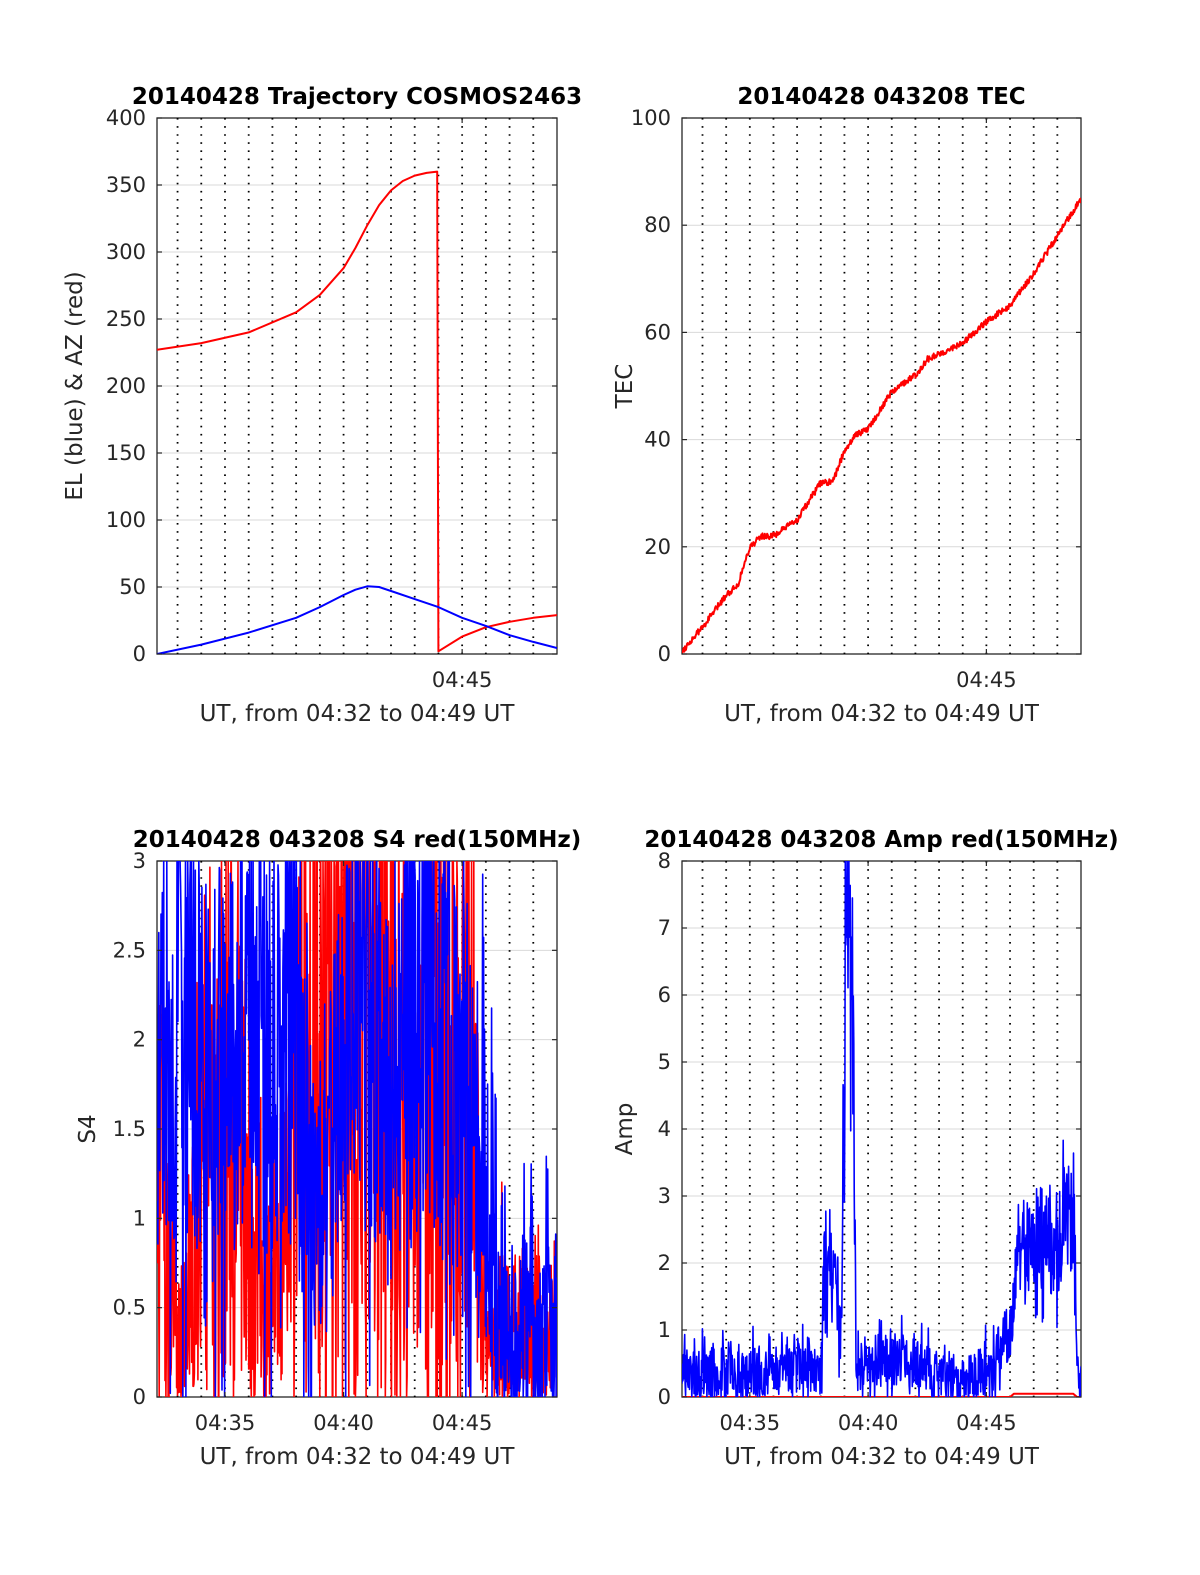  Describe the element at coordinates (126, 386) in the screenshot. I see `y-tick-label: 200` at that location.